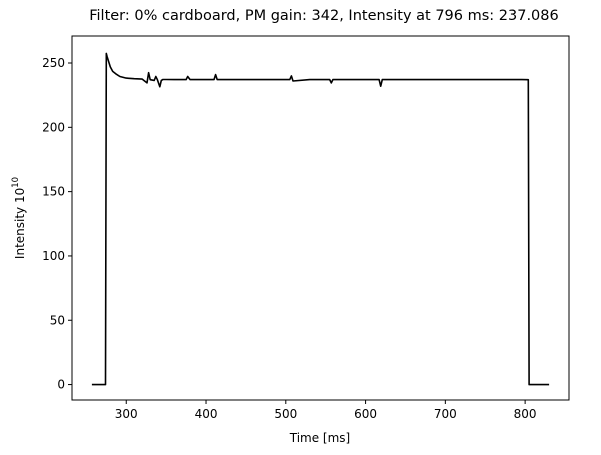 This screenshot has height=455, width=601. What do you see at coordinates (20, 223) in the screenshot?
I see `y-axis-label-base: Intensity 10` at bounding box center [20, 223].